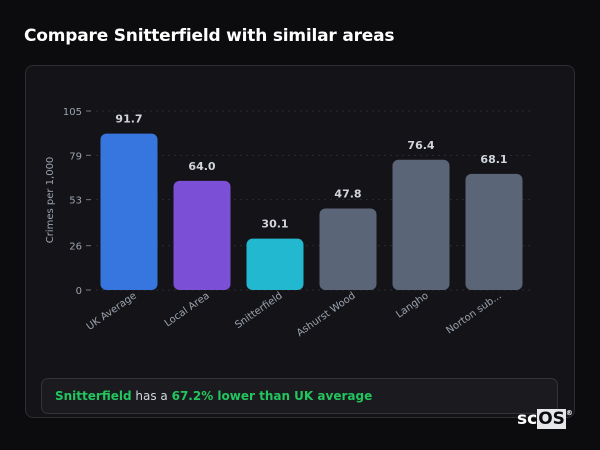 Image resolution: width=600 pixels, height=450 pixels. Describe the element at coordinates (93, 396) in the screenshot. I see `callout-area: Snitterfield` at that location.